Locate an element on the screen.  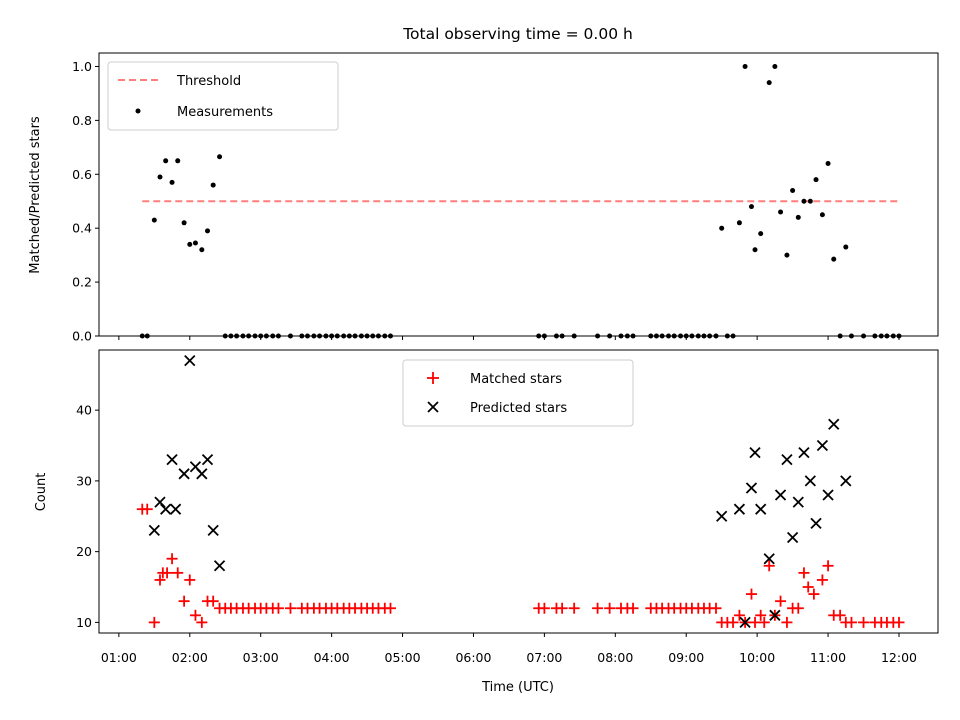
threshold-legend-label: Threshold is located at coordinates (208, 81).